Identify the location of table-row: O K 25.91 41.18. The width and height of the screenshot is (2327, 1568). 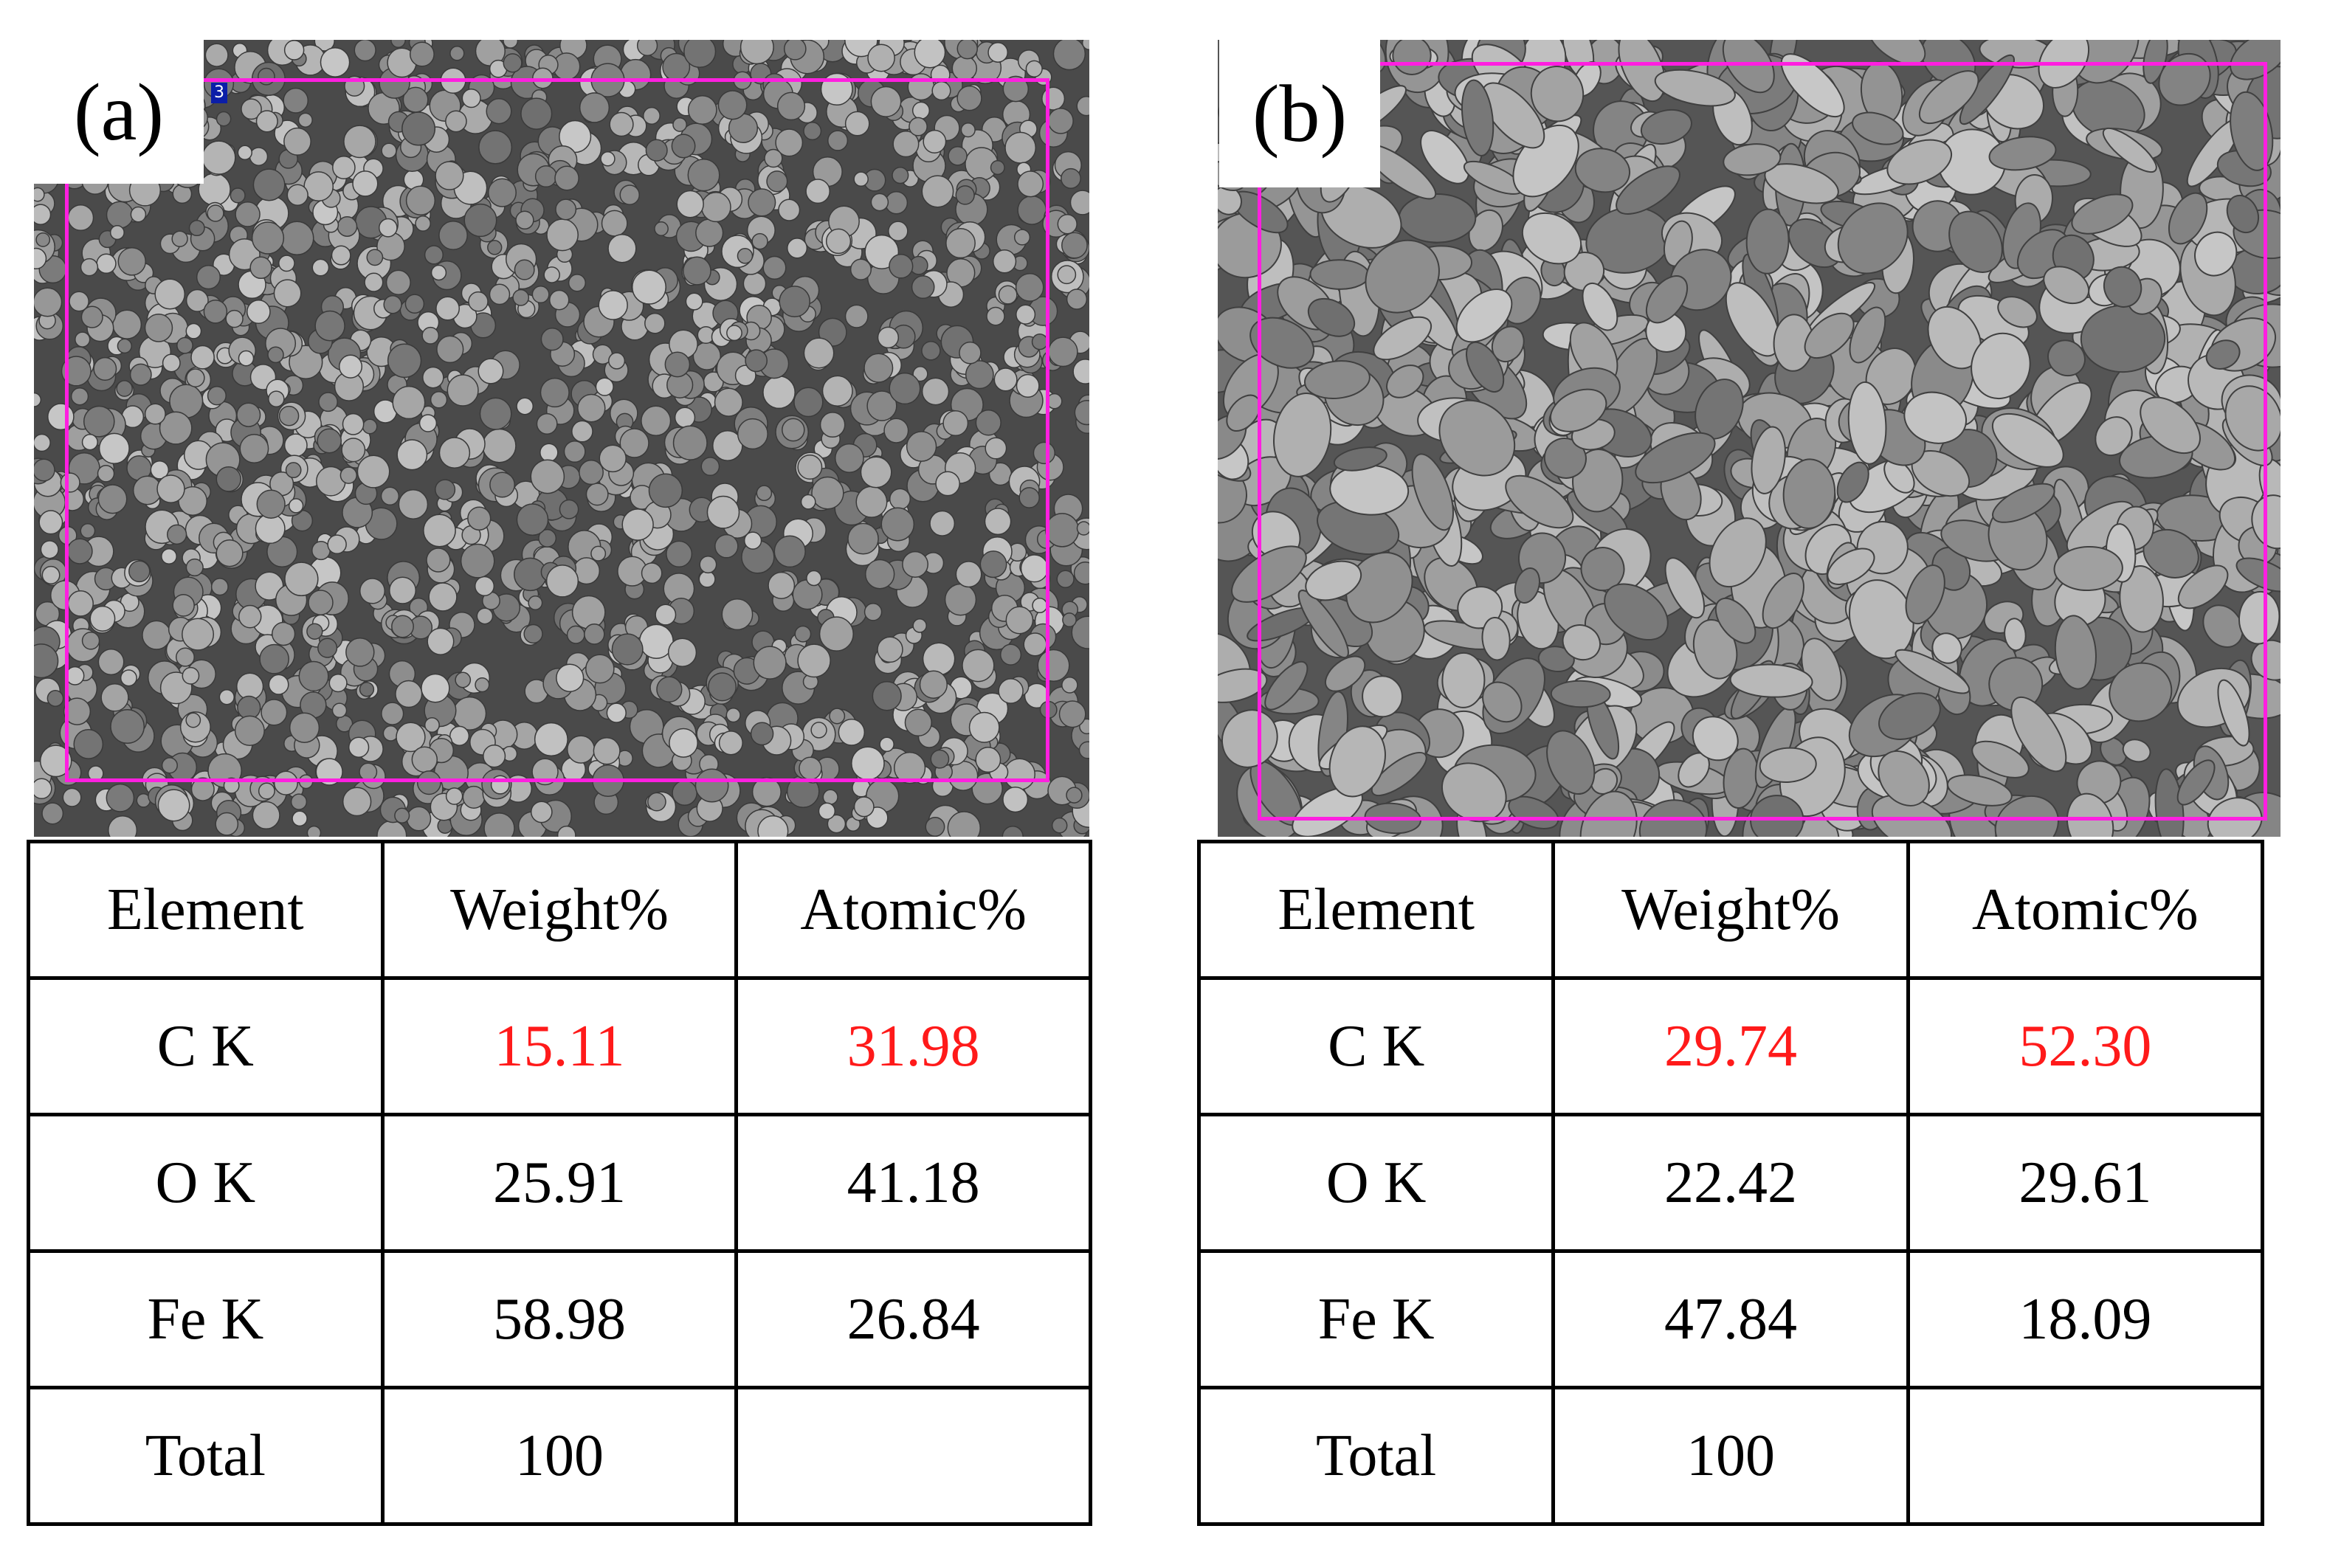
(559, 1183).